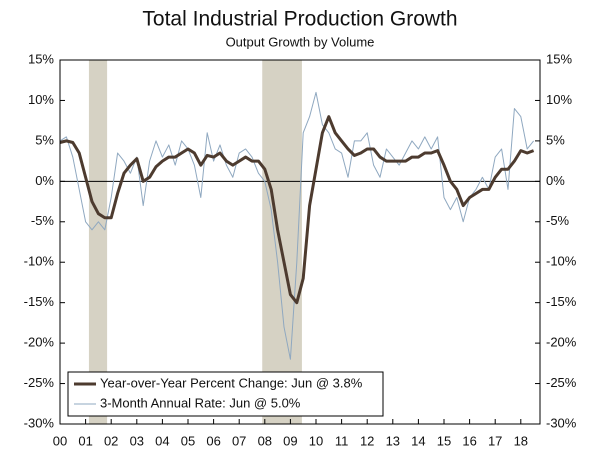  Describe the element at coordinates (39, 261) in the screenshot. I see `y-tick-label: -10%` at that location.